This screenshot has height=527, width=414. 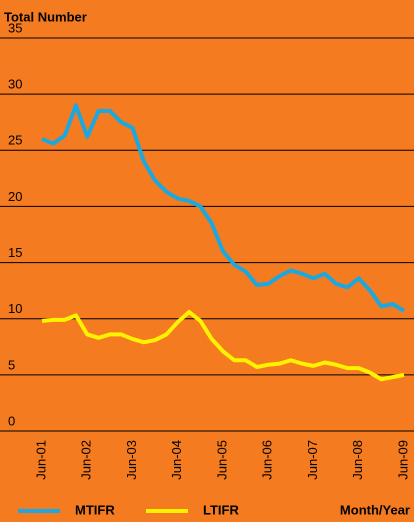 I want to click on x-tick-label: Jun-02, so click(x=86, y=460).